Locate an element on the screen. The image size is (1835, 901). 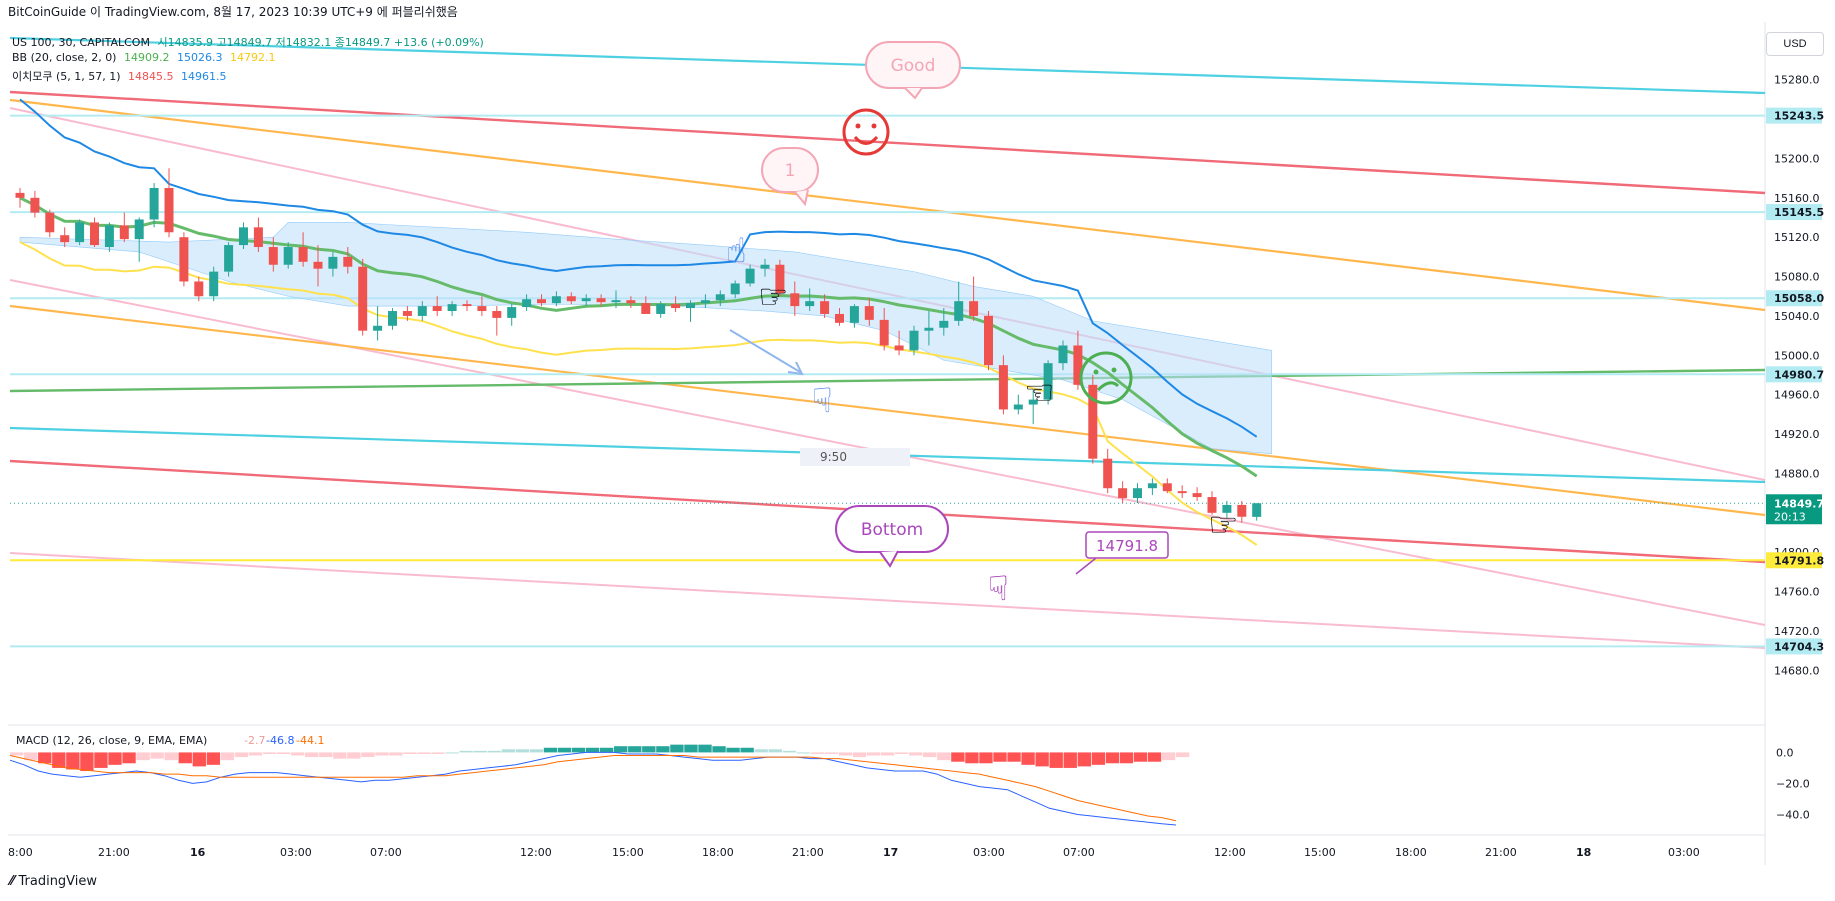
happy-face-eye is located at coordinates (874, 126).